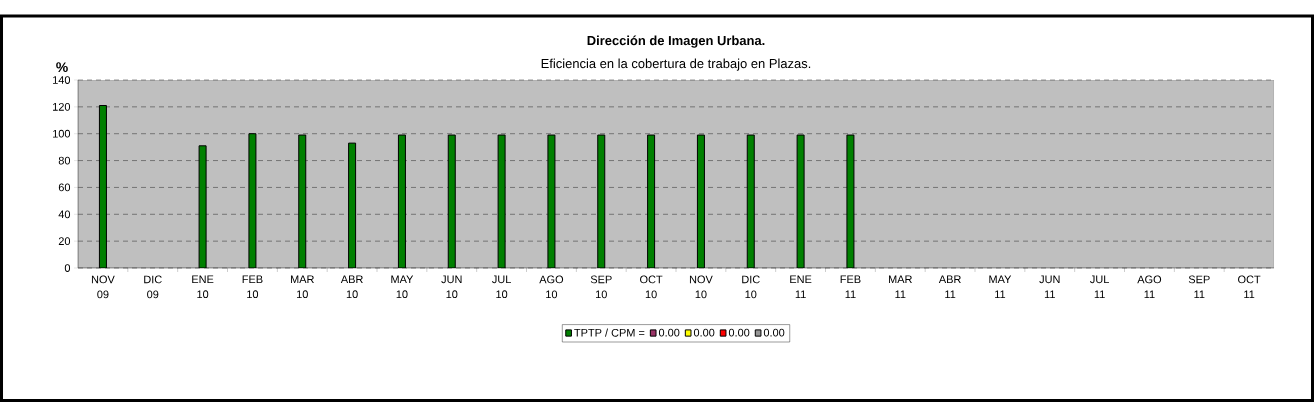 This screenshot has width=1314, height=402. What do you see at coordinates (701, 287) in the screenshot?
I see `x-tick-label: NOV 10` at bounding box center [701, 287].